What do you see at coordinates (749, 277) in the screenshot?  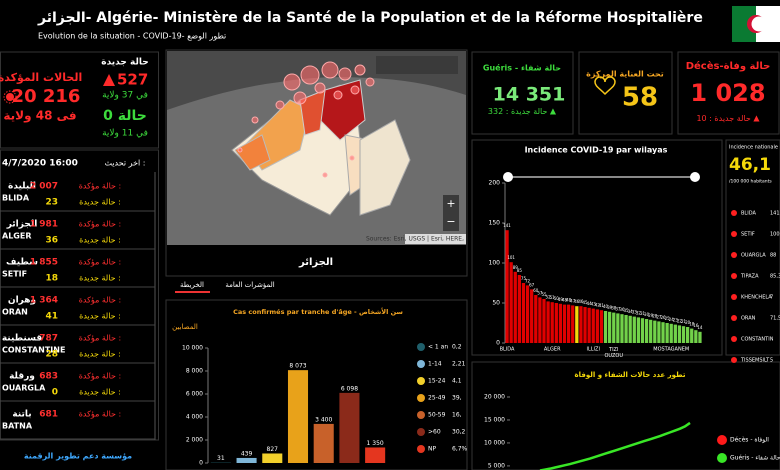 I see `incidence-name: TIPAZA` at bounding box center [749, 277].